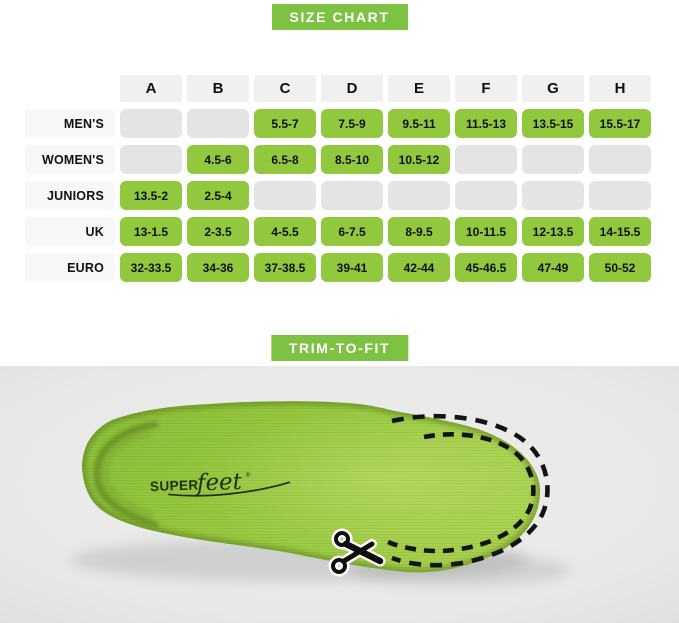  Describe the element at coordinates (486, 267) in the screenshot. I see `size-cell: 45-46.5` at that location.